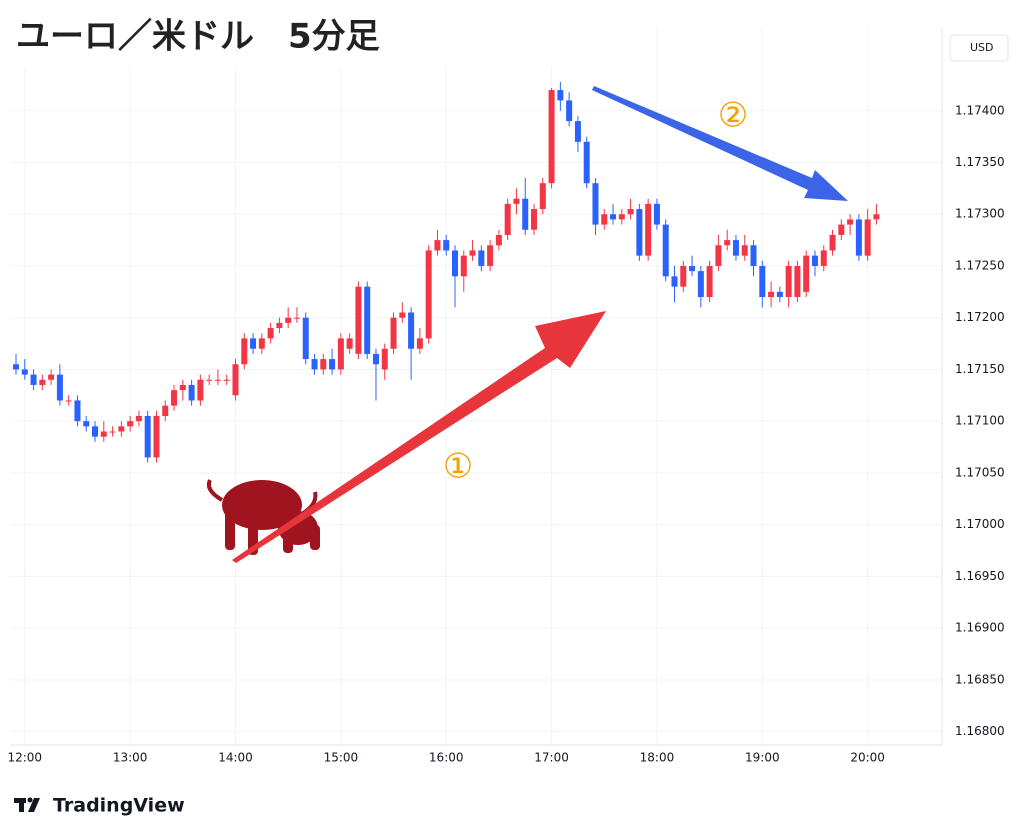  Describe the element at coordinates (980, 214) in the screenshot. I see `y-tick-label: 1.17300` at that location.